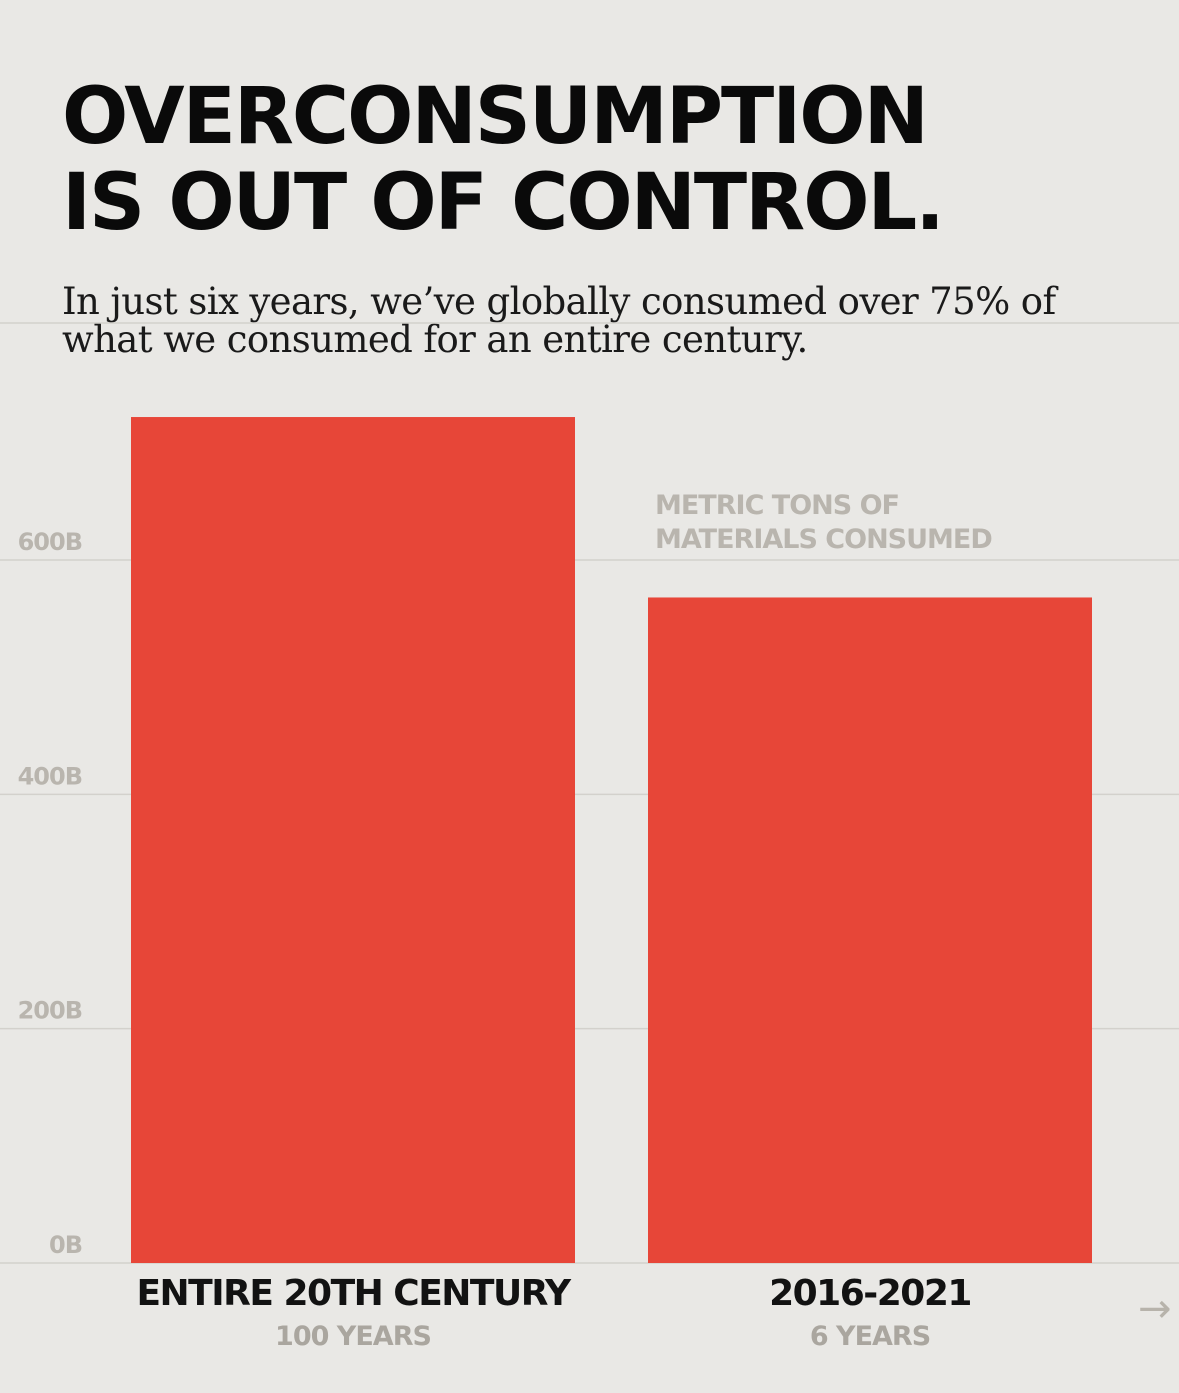 This screenshot has height=1393, width=1179. Describe the element at coordinates (495, 117) in the screenshot. I see `headline-line-1: OVERCONSUMPTION` at that location.